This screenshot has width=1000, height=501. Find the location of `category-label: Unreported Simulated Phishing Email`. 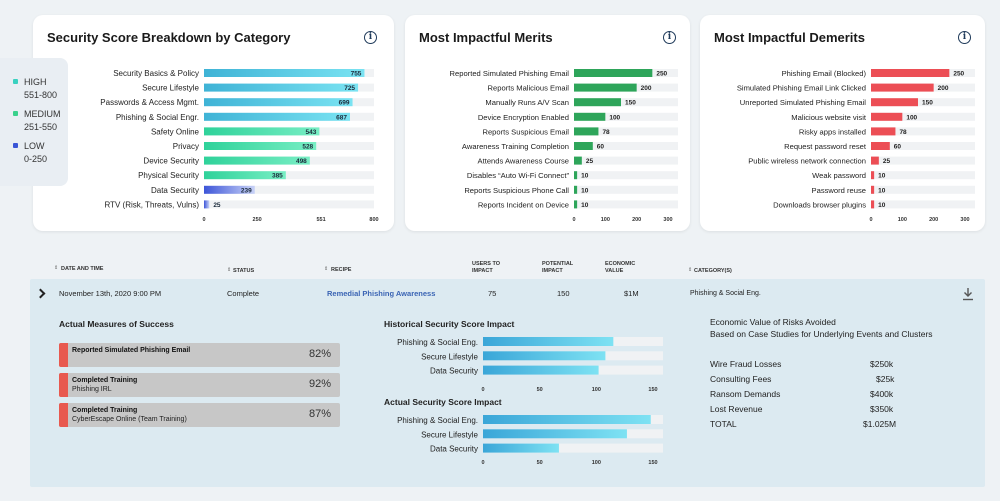

category-label: Unreported Simulated Phishing Email is located at coordinates (803, 102).